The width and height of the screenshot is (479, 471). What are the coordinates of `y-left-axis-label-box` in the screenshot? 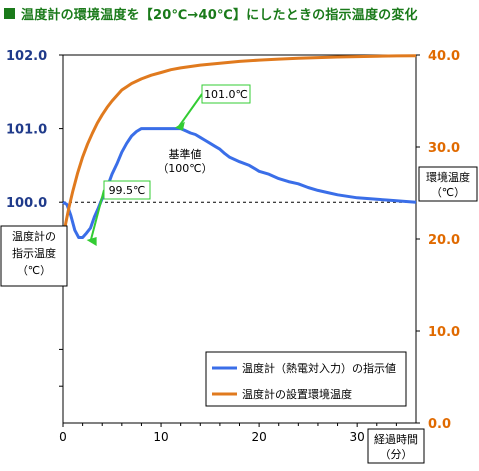 It's located at (34, 256).